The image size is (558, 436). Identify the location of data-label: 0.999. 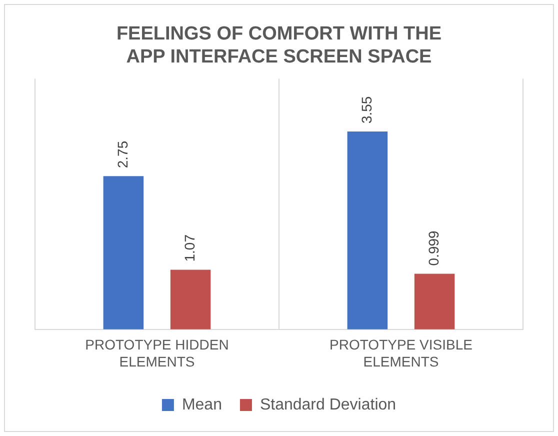
(433, 248).